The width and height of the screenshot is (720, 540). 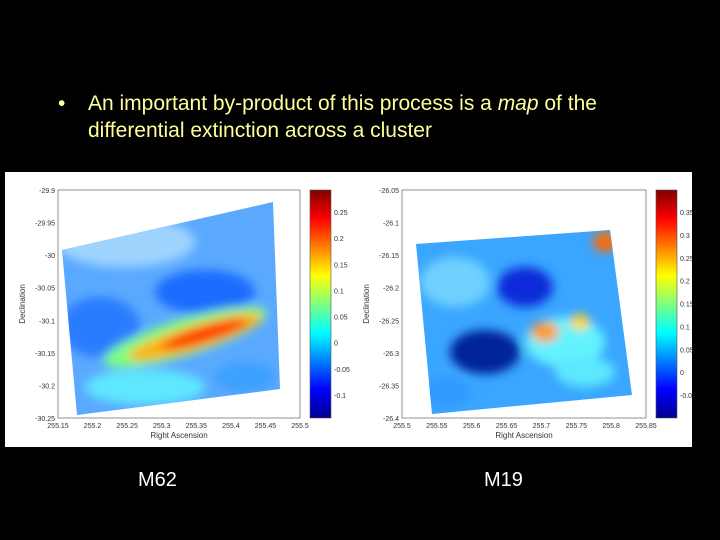 I want to click on colorbar-tick-label: 0.3, so click(x=685, y=236).